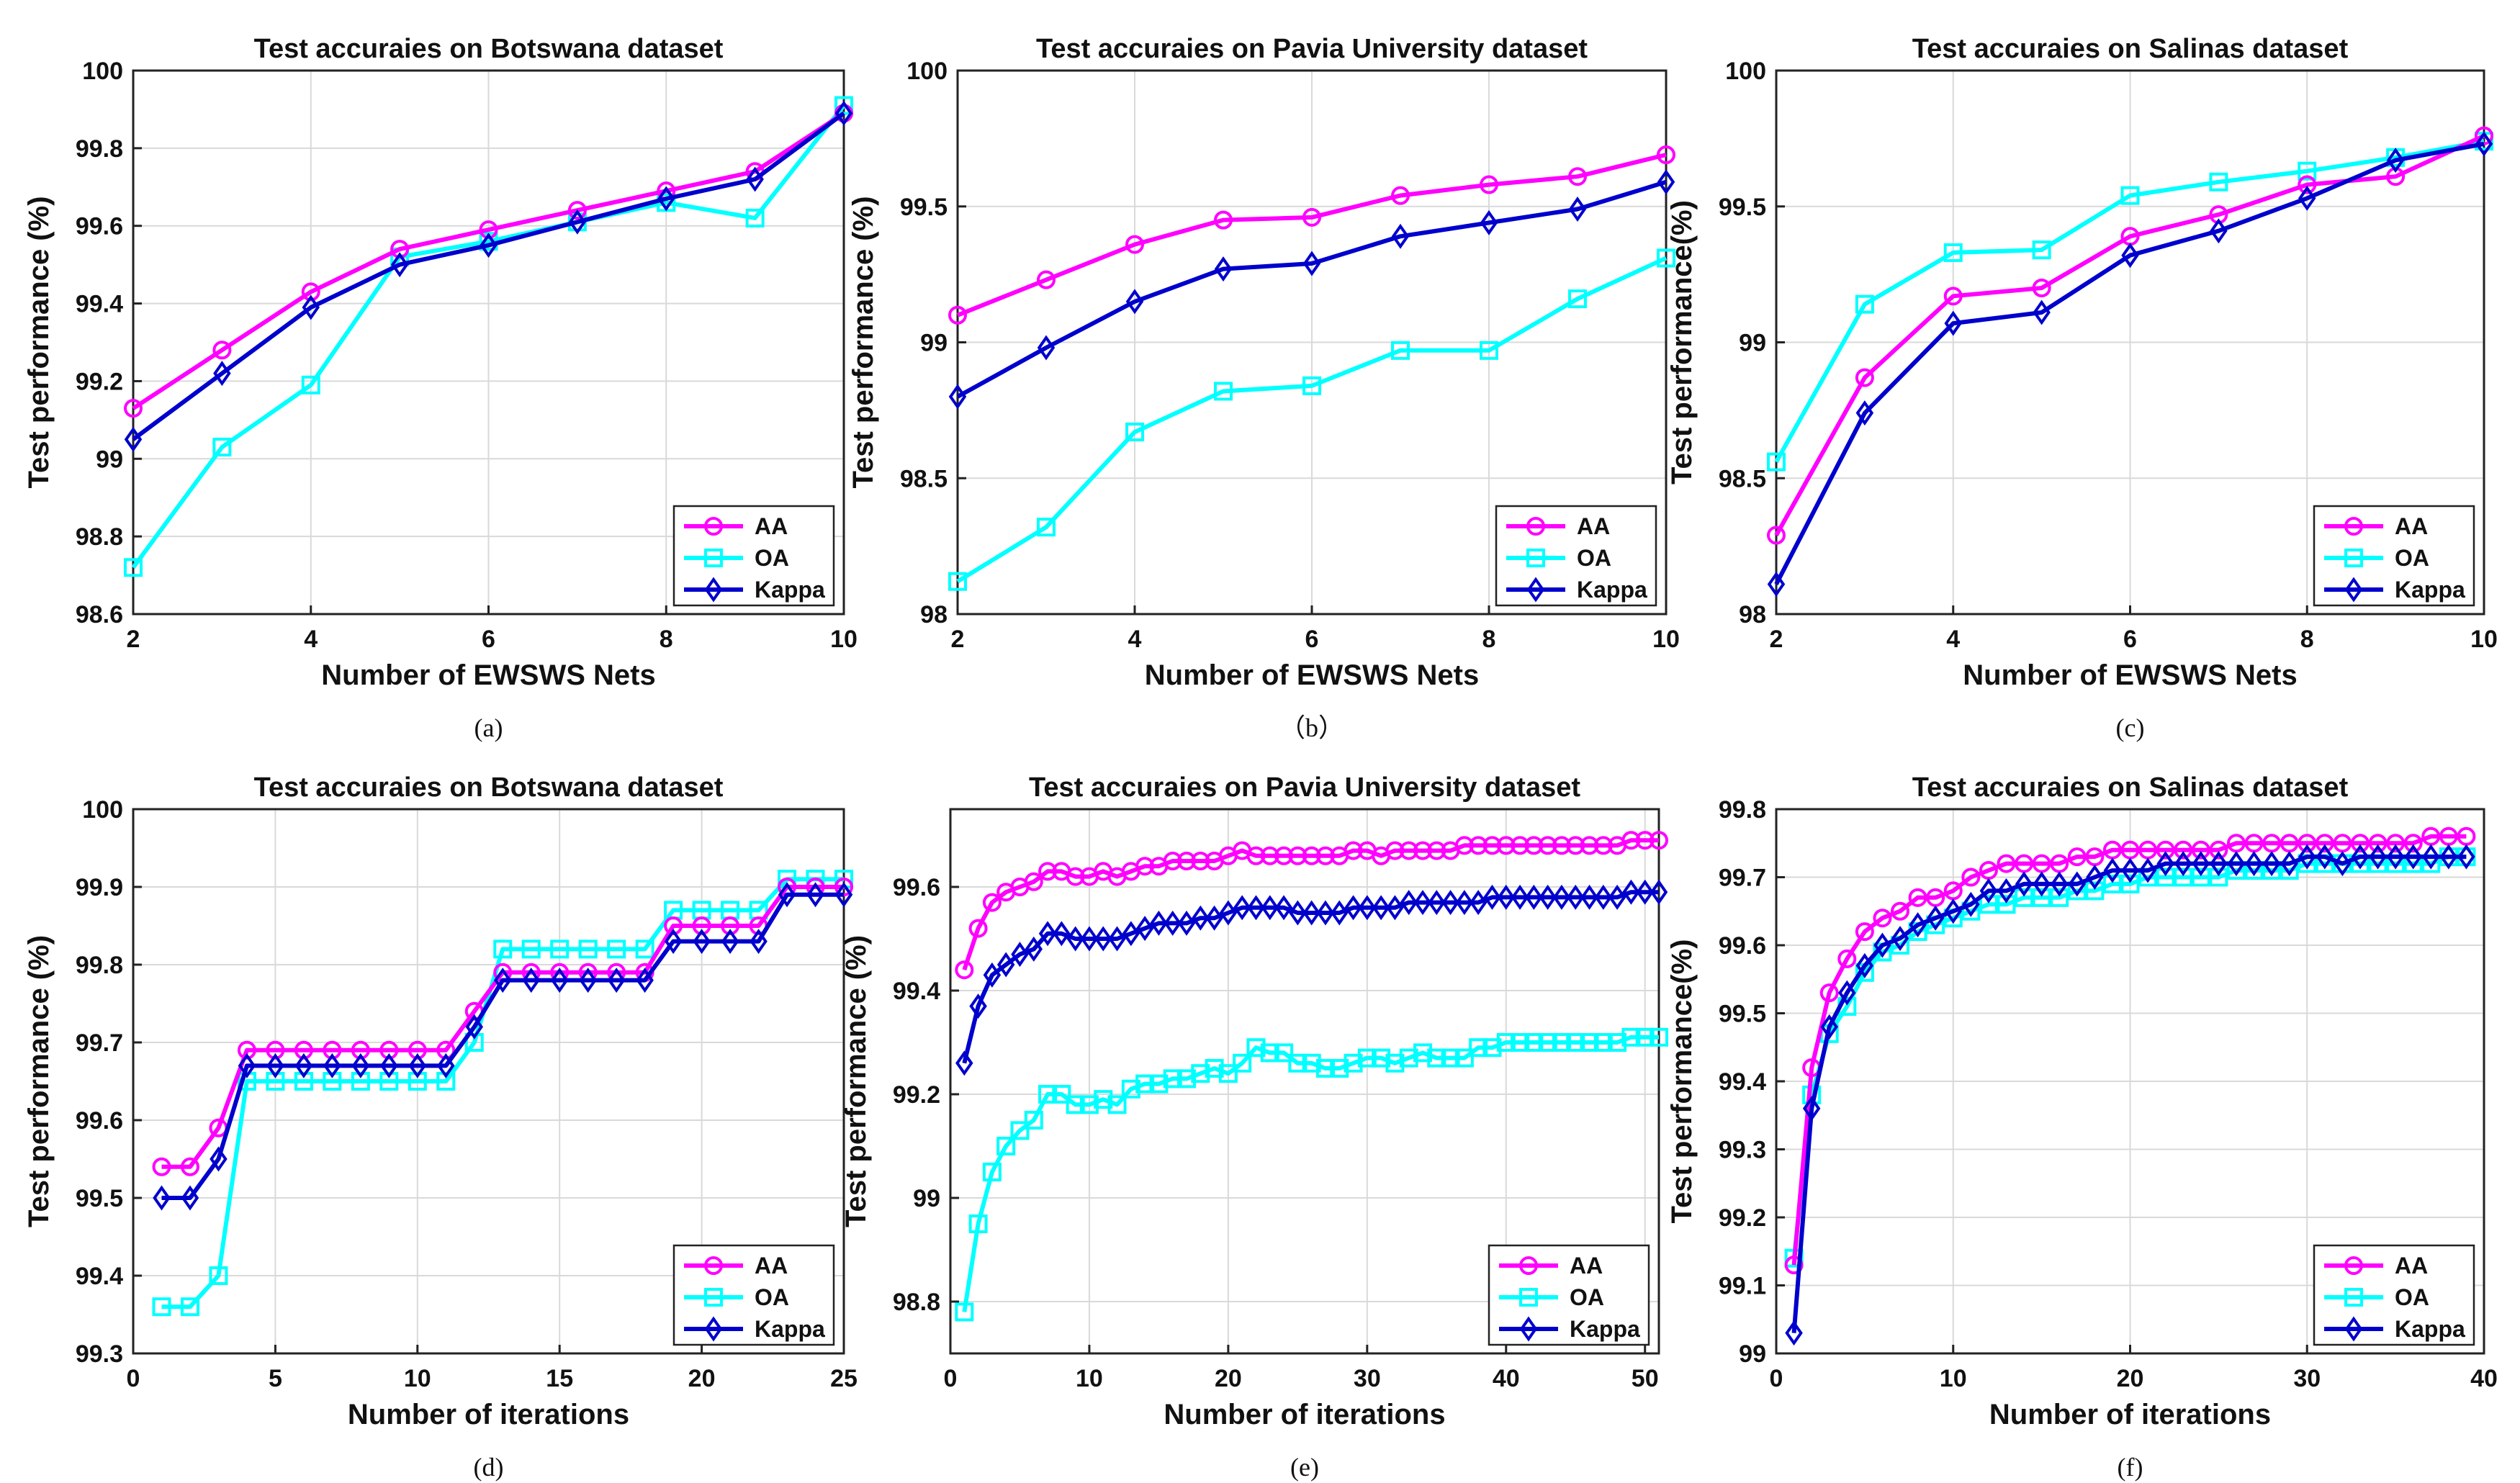  I want to click on x-axis-label: Number of EWSWS Nets, so click(488, 675).